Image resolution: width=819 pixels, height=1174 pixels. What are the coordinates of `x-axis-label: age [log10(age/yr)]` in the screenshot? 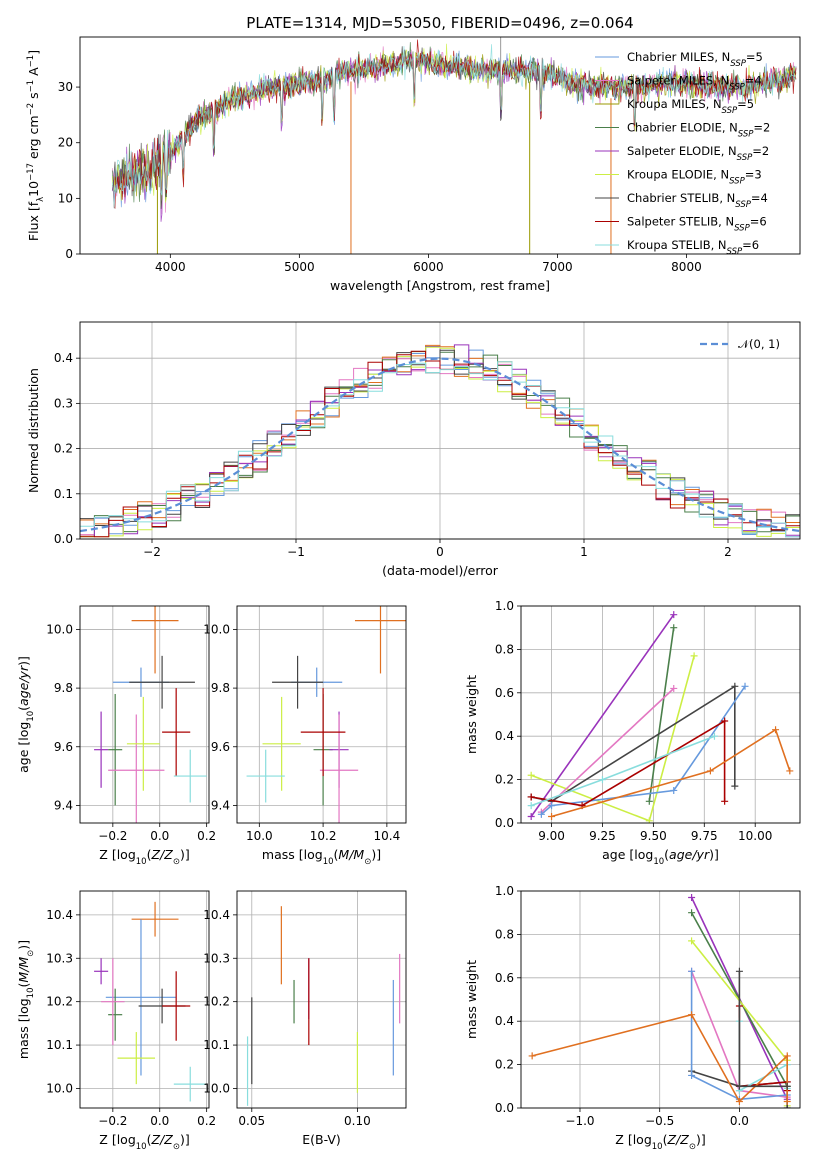 It's located at (660, 857).